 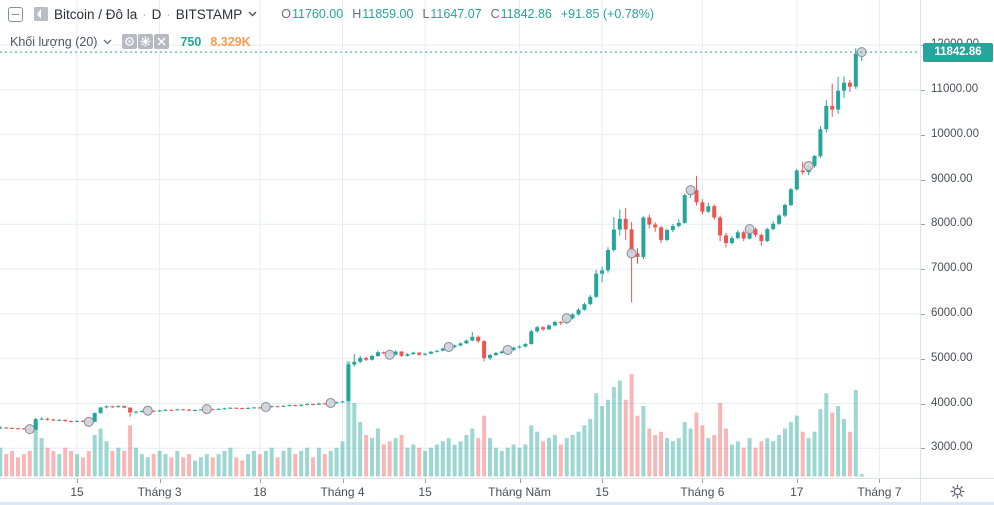 What do you see at coordinates (958, 52) in the screenshot?
I see `last-price-badge: 11842.86` at bounding box center [958, 52].